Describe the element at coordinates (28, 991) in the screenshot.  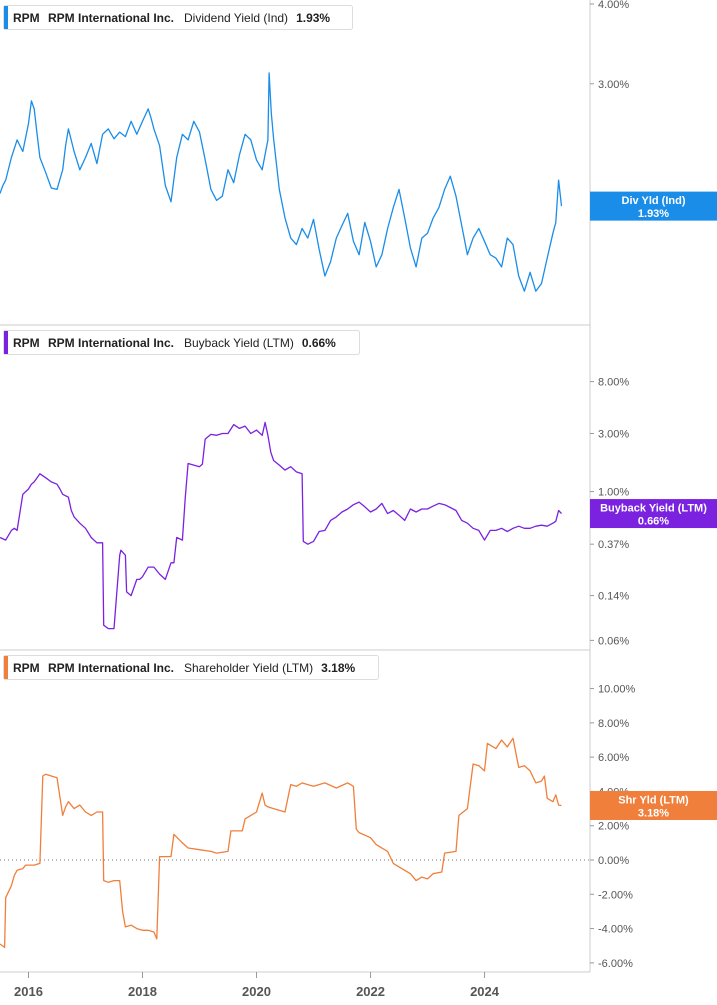
I see `x-tick-label: 2016` at that location.